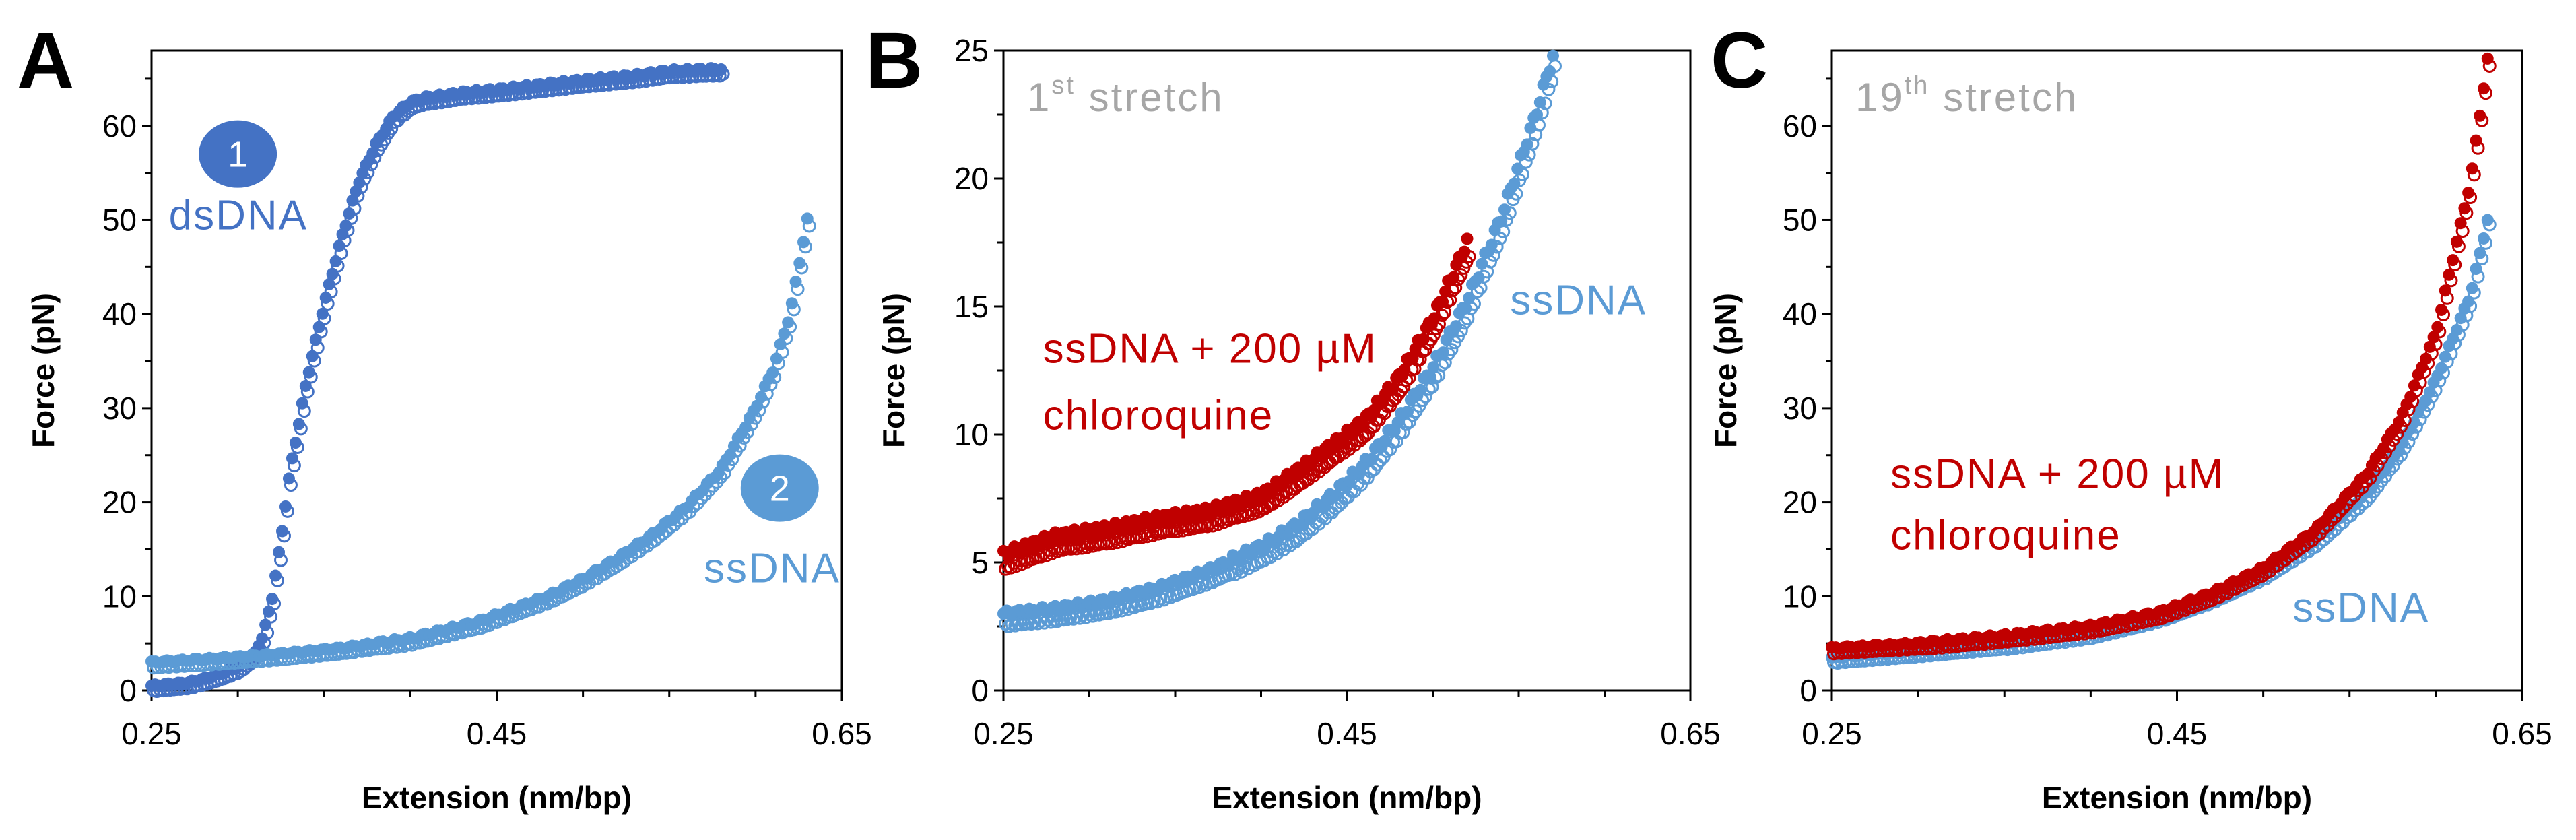 Image resolution: width=2576 pixels, height=840 pixels. I want to click on series-label: dsDNA, so click(238, 215).